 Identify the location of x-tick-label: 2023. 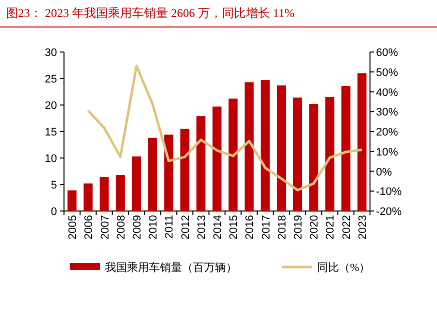
(362, 227).